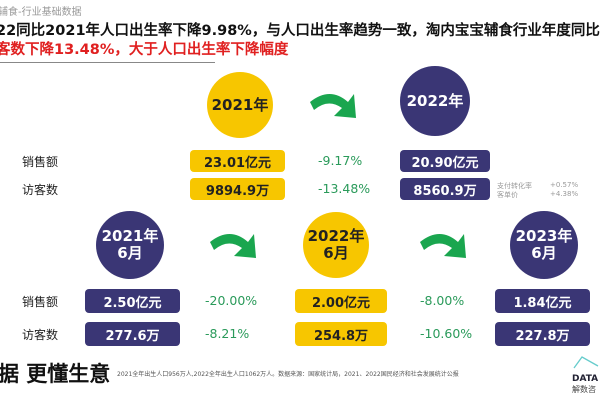 The width and height of the screenshot is (600, 400). What do you see at coordinates (435, 101) in the screenshot?
I see `year-2022-circle: 2022年` at bounding box center [435, 101].